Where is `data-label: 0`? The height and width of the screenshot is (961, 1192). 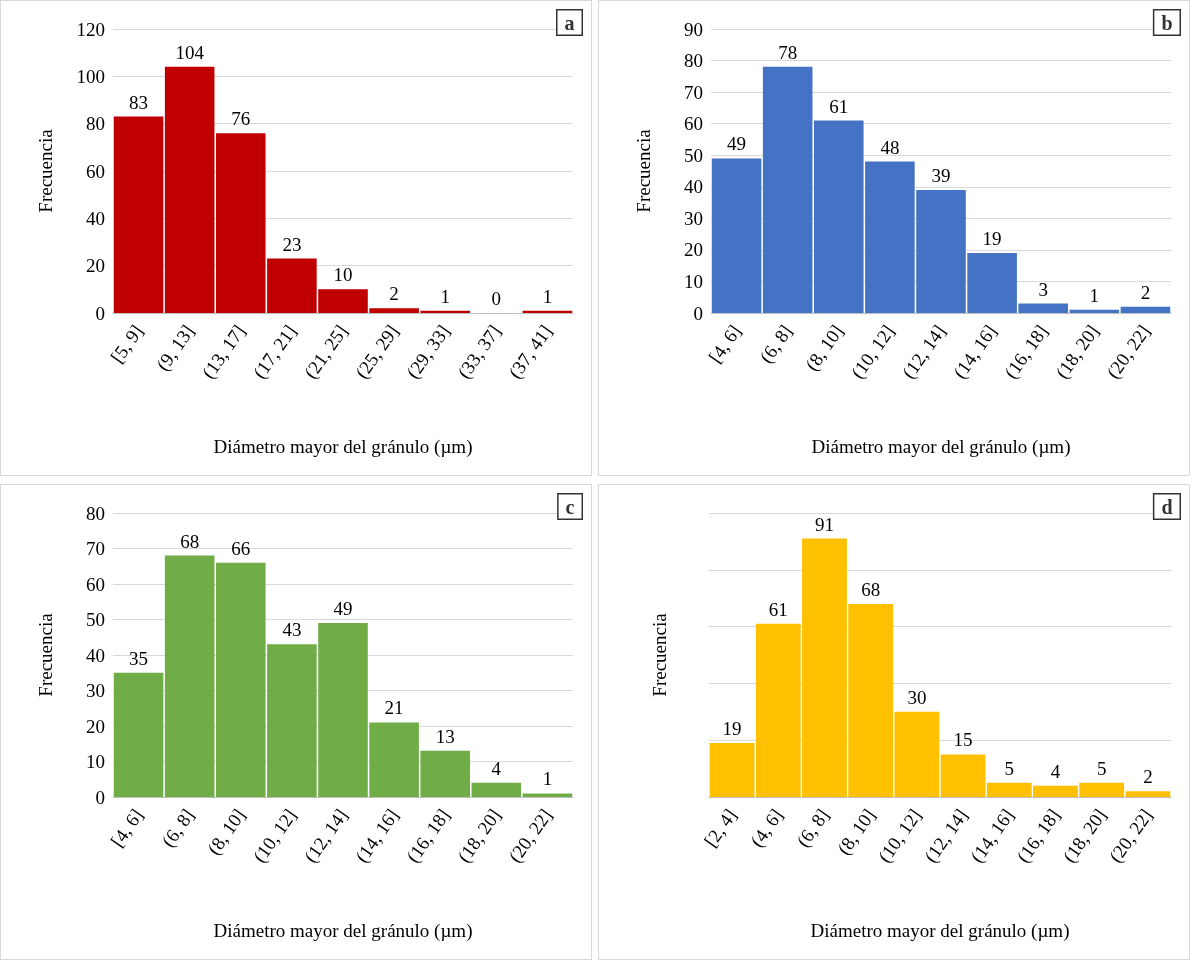
data-label: 0 is located at coordinates (496, 298).